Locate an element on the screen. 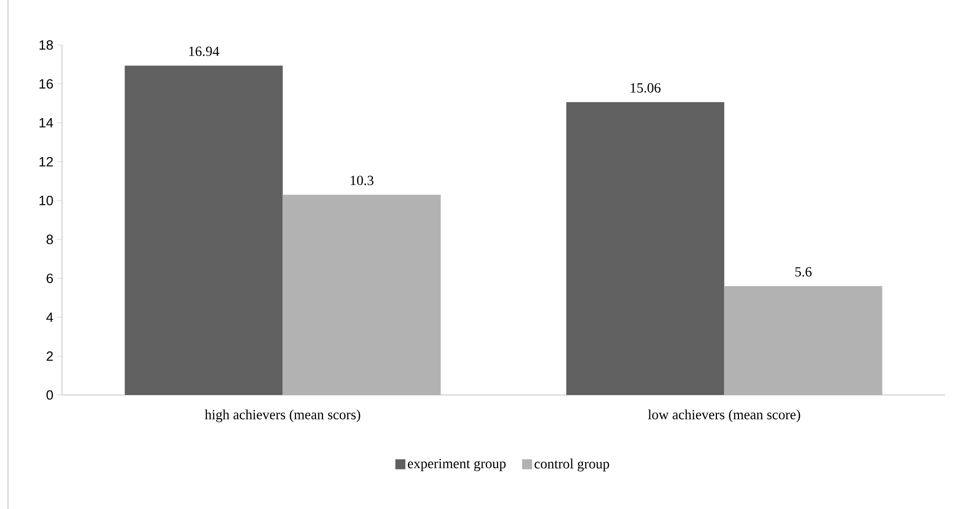 The width and height of the screenshot is (962, 509). data-label: 10.3 is located at coordinates (362, 181).